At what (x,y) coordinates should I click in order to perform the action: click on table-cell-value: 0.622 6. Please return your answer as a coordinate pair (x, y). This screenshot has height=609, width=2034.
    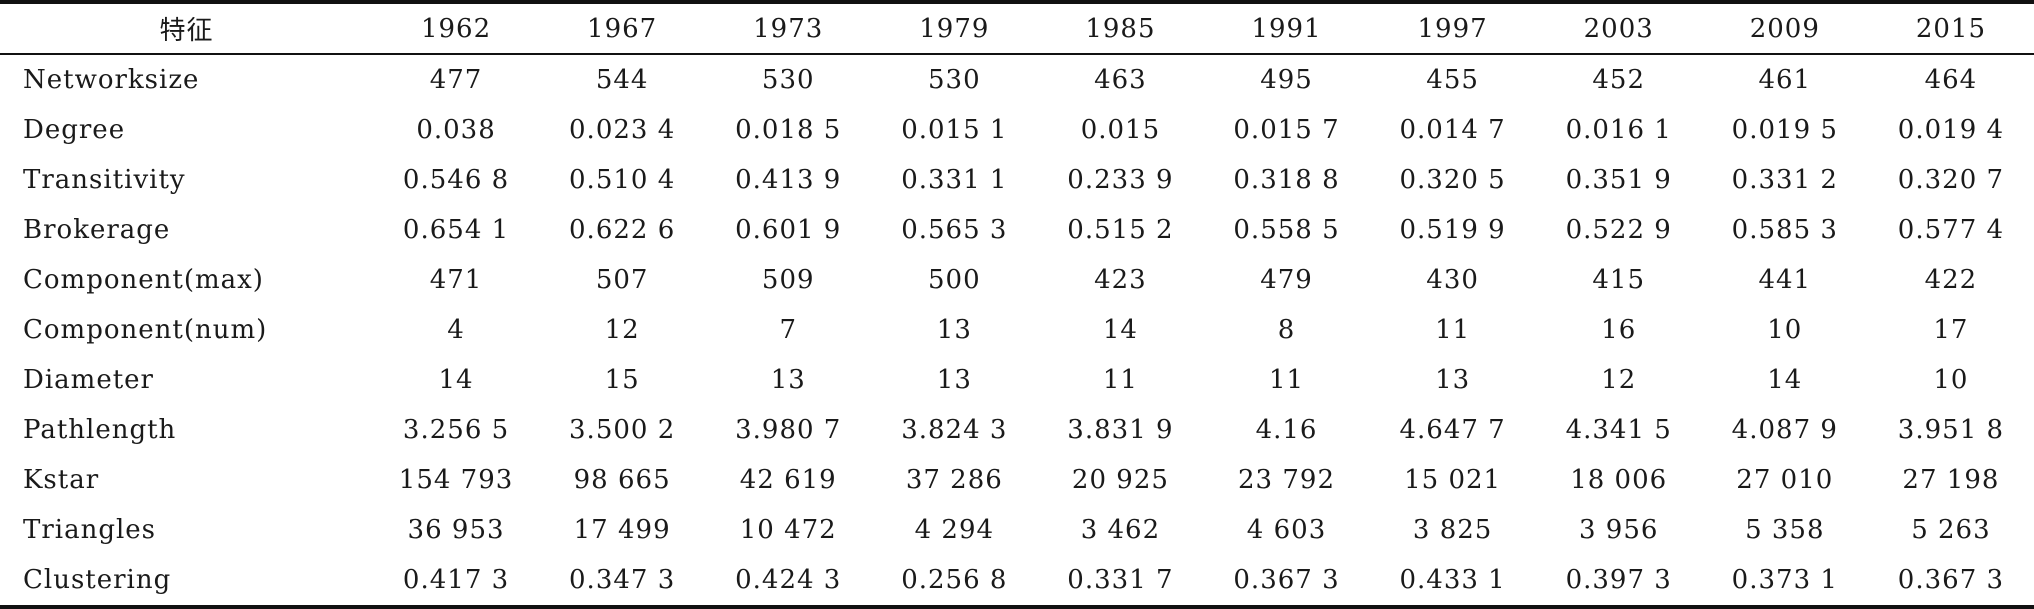
    Looking at the image, I should click on (622, 230).